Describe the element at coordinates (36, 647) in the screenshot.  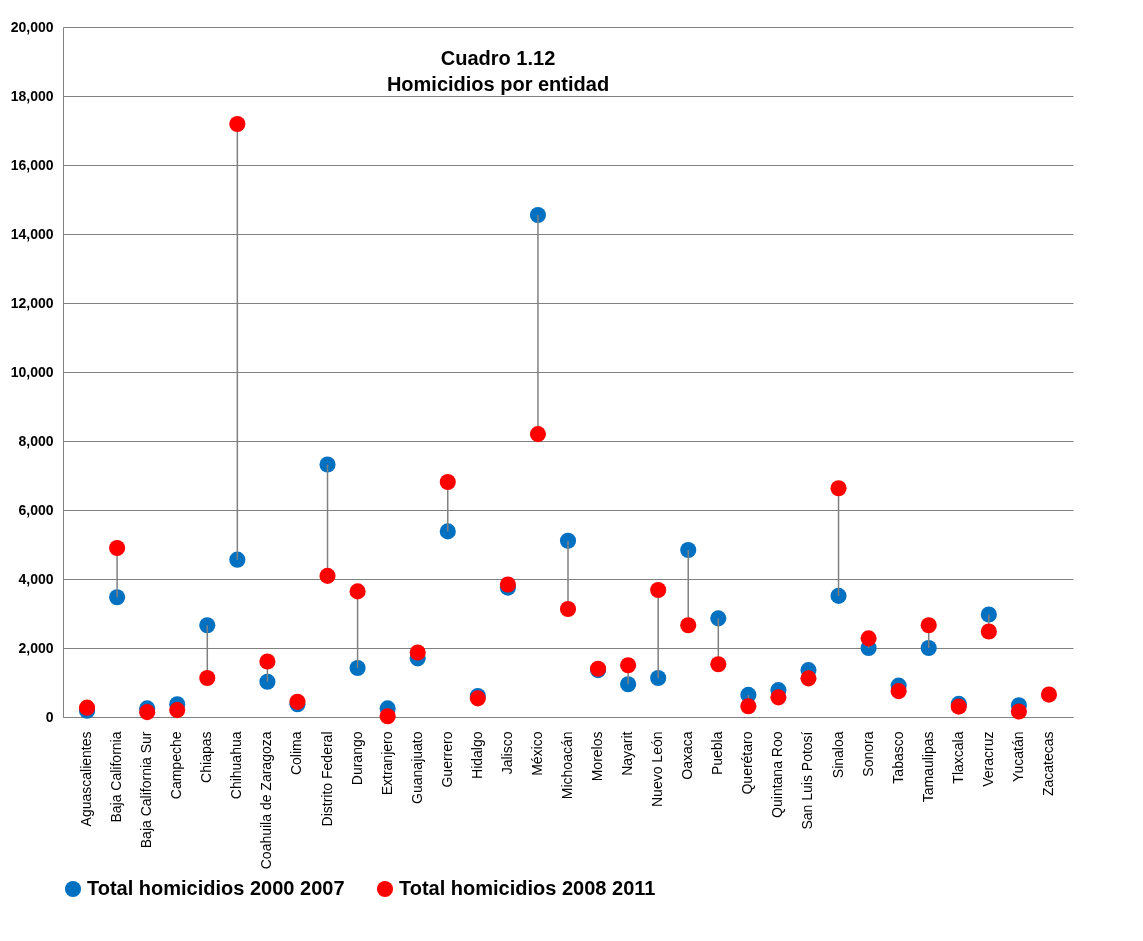
I see `y-tick-label: 2,000` at that location.